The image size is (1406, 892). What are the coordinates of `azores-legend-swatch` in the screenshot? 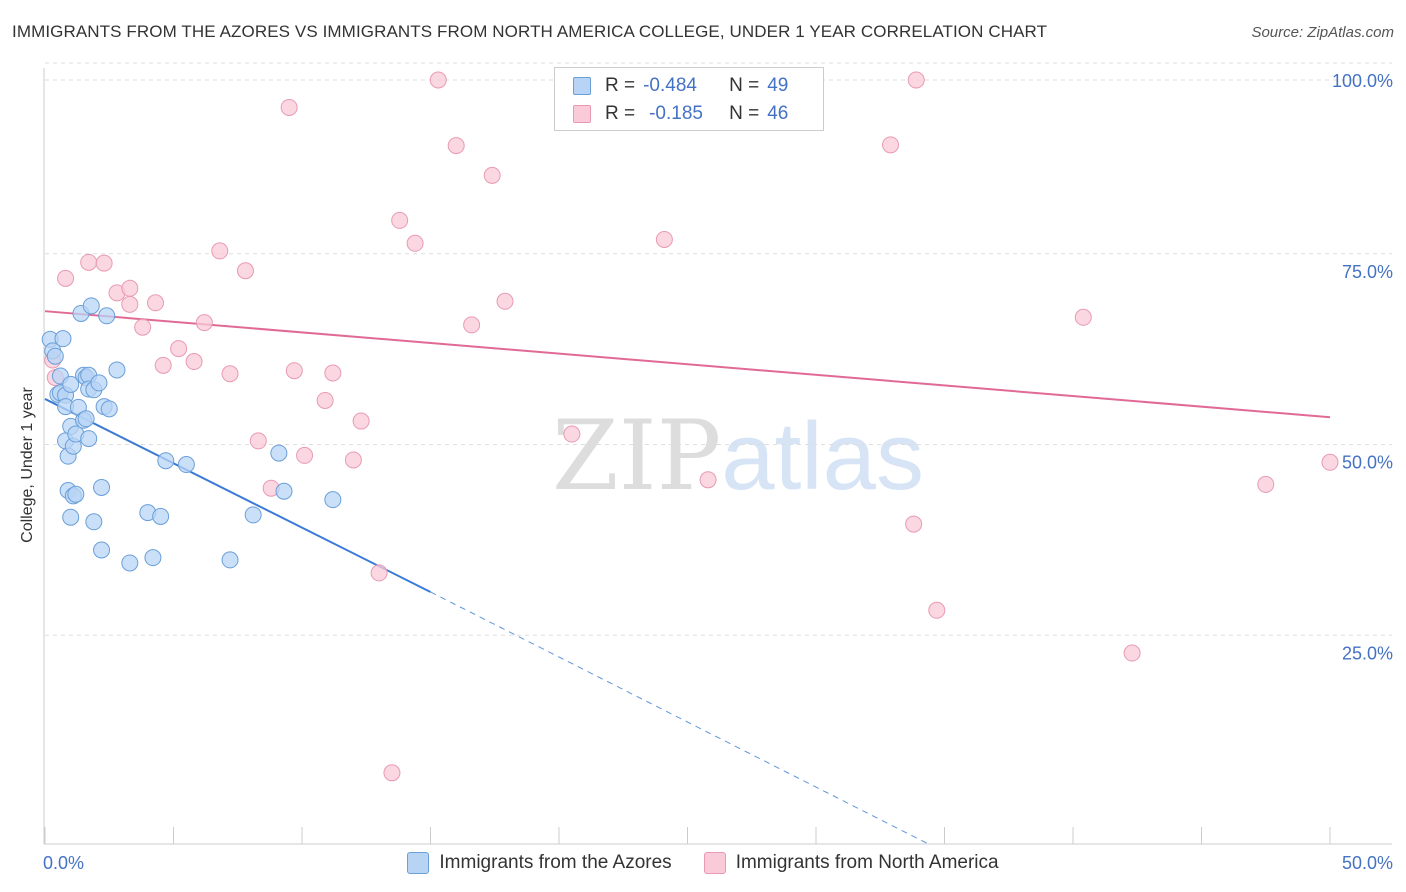 It's located at (418, 863).